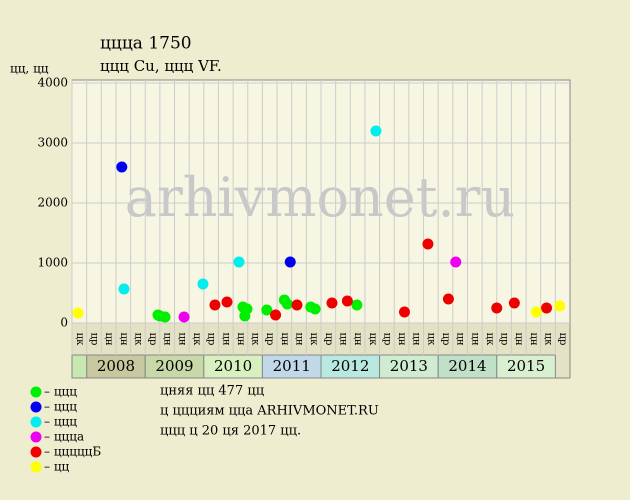  Describe the element at coordinates (526, 366) in the screenshot. I see `year-label: 2015` at that location.